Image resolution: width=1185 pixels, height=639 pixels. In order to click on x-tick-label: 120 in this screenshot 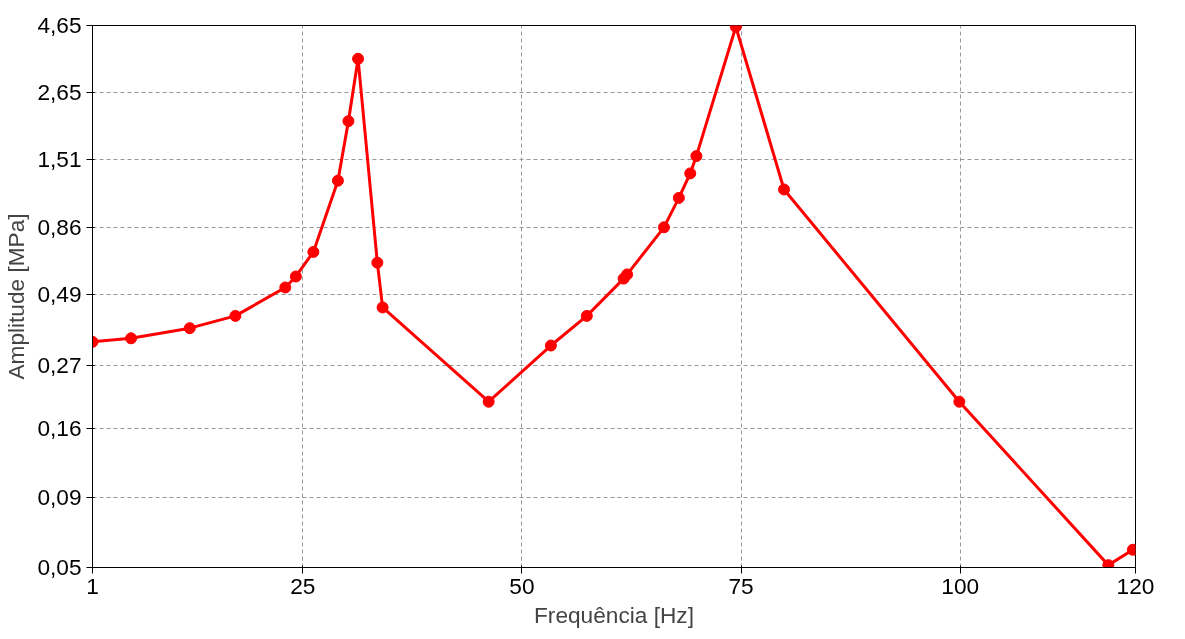, I will do `click(1135, 585)`.